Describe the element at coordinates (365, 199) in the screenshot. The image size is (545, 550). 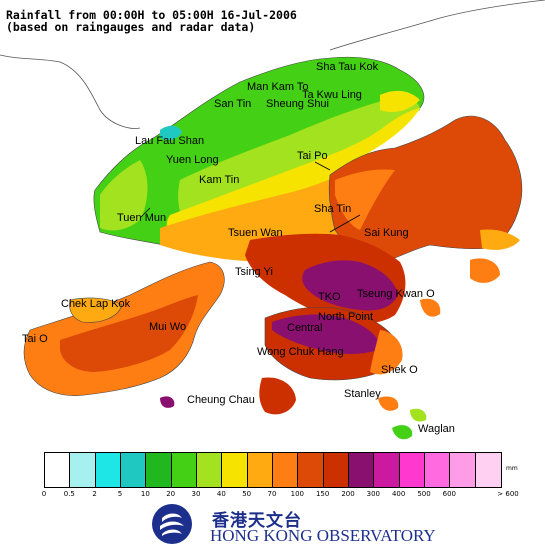
I see `region-east-orange` at that location.